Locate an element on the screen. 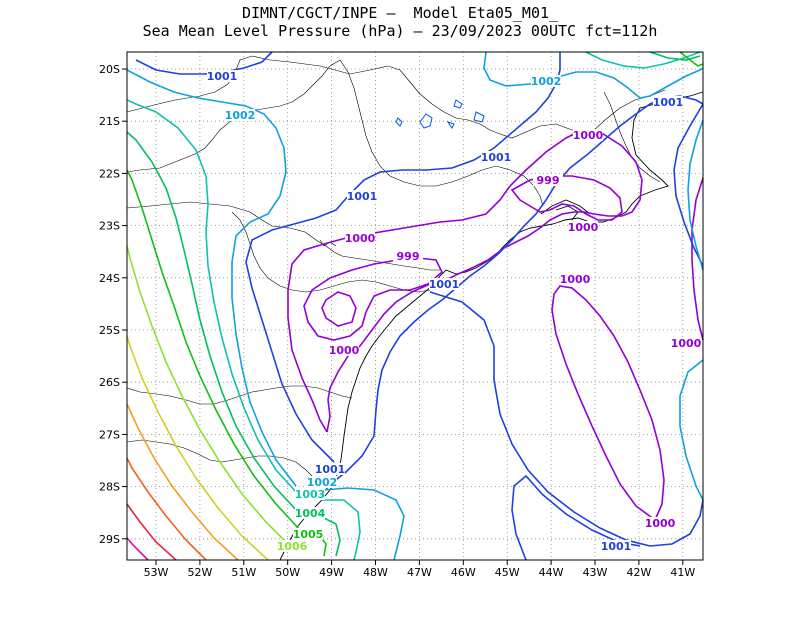 The height and width of the screenshot is (618, 800). contour-label: 1003 is located at coordinates (310, 494).